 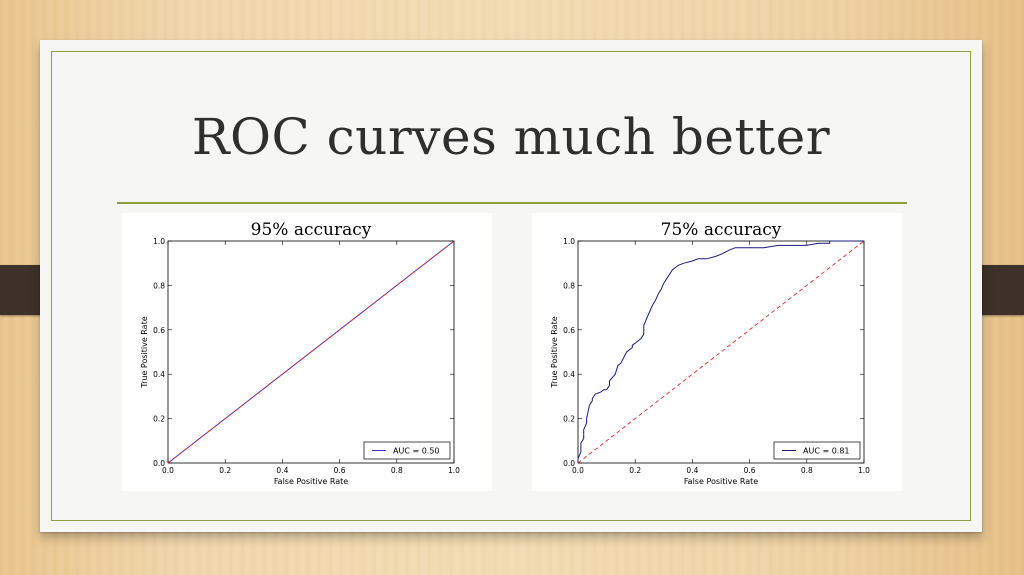 What do you see at coordinates (807, 470) in the screenshot?
I see `chart2-x-tick-label: 0.8` at bounding box center [807, 470].